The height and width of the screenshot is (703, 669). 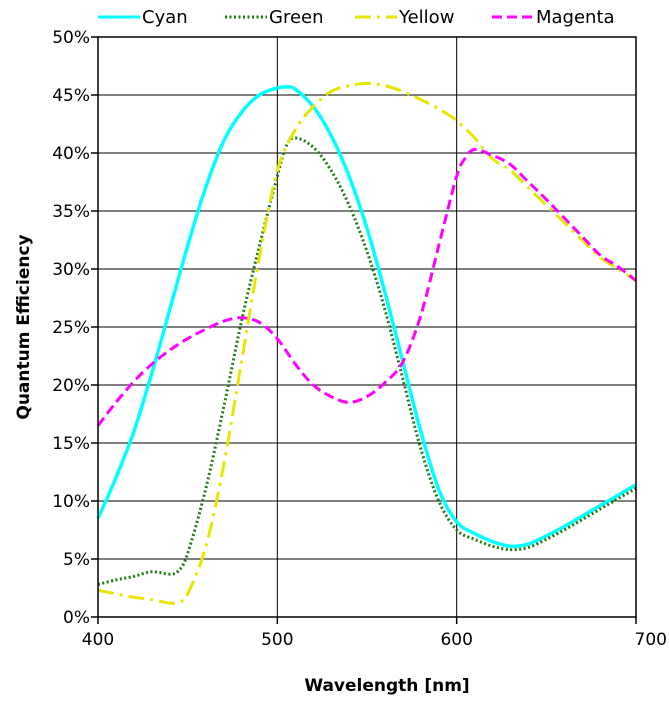 What do you see at coordinates (71, 444) in the screenshot?
I see `y-tick-label: 15%` at bounding box center [71, 444].